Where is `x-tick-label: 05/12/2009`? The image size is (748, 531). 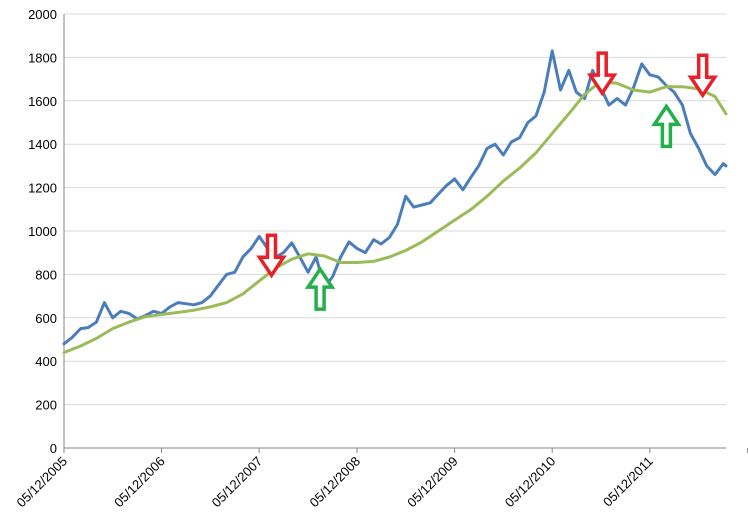 x-tick-label: 05/12/2009 is located at coordinates (432, 482).